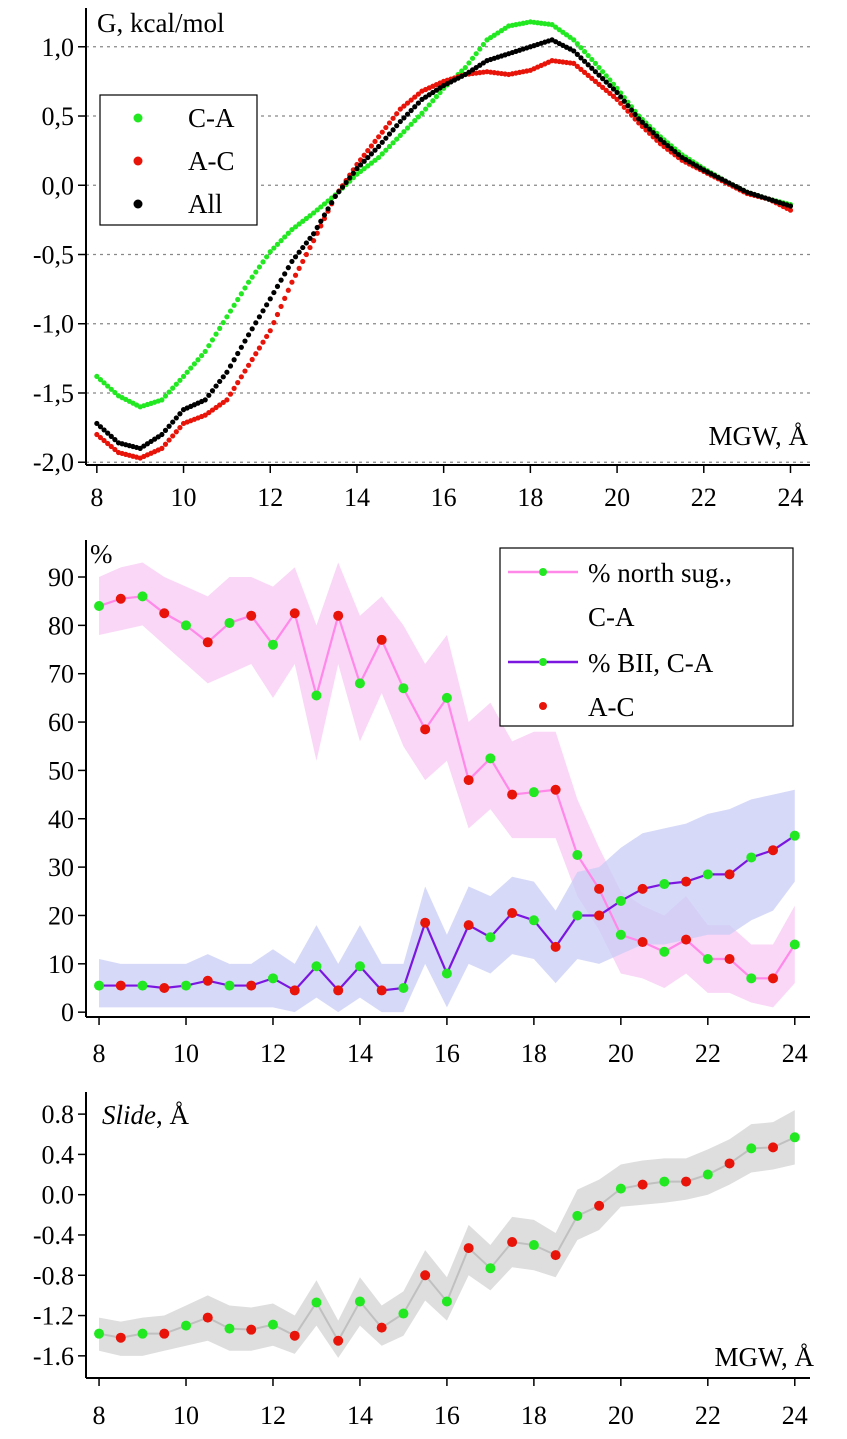 Image resolution: width=847 pixels, height=1439 pixels. What do you see at coordinates (534, 1053) in the screenshot?
I see `x-tick-label: 18` at bounding box center [534, 1053].